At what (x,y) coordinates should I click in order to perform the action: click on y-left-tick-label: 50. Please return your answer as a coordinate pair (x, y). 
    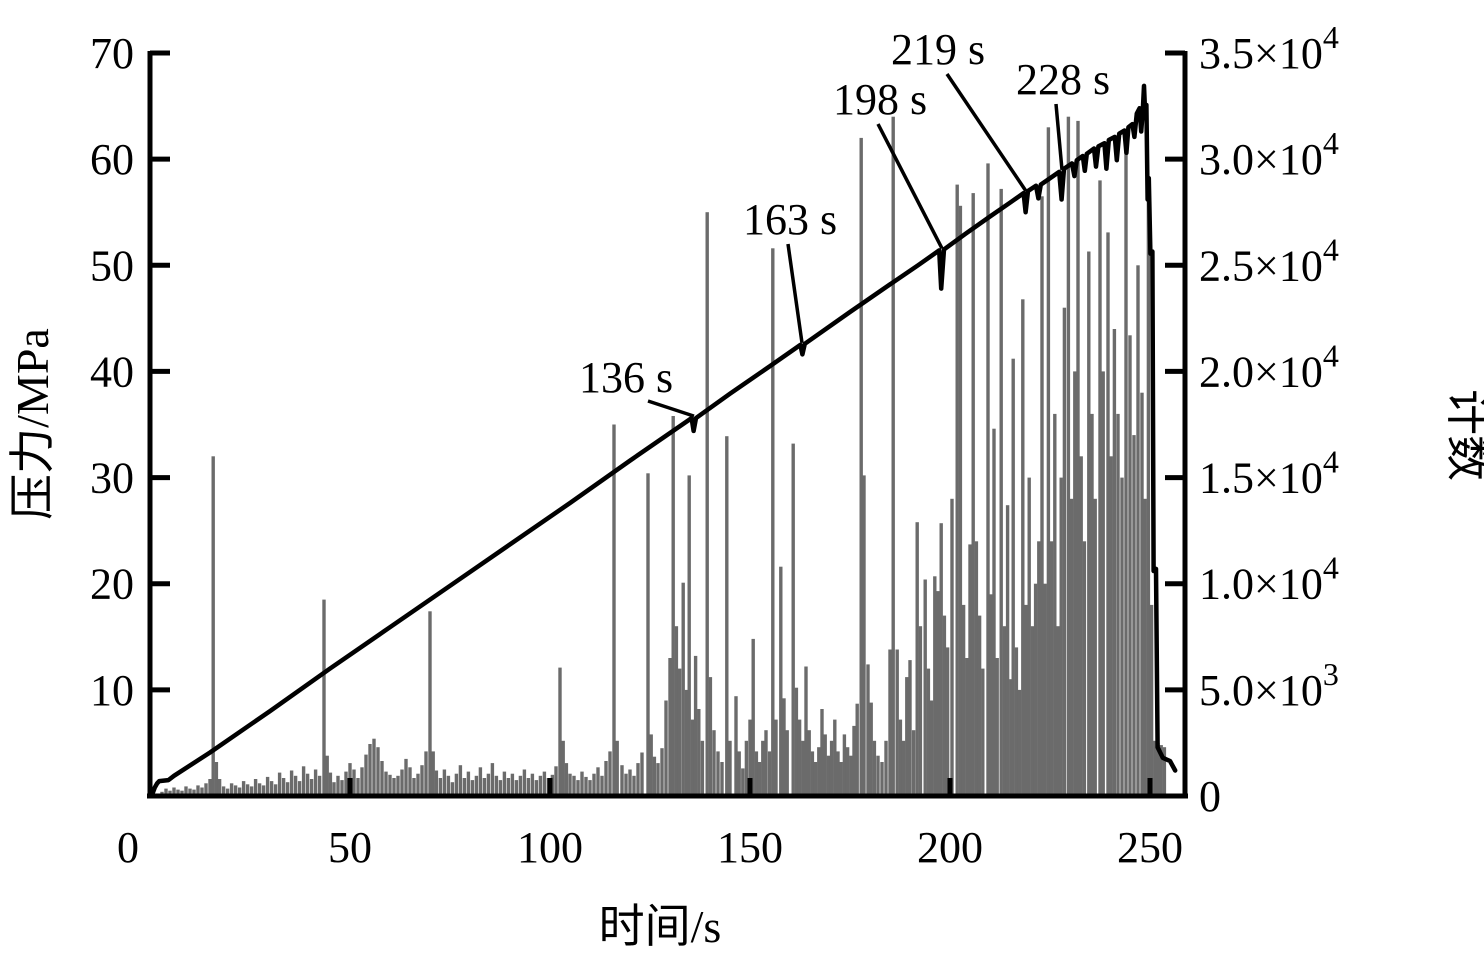
    Looking at the image, I should click on (112, 265).